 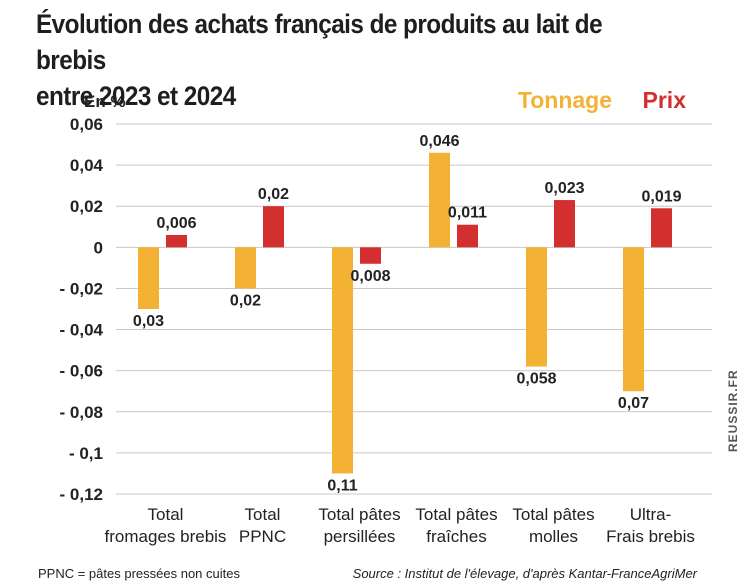 I want to click on y-tick-label: - 0,04, so click(x=82, y=330).